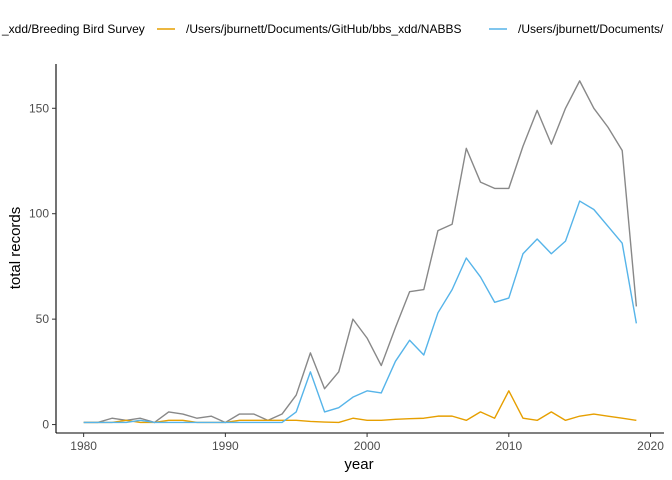  What do you see at coordinates (39, 214) in the screenshot?
I see `y-tick-label: 100` at bounding box center [39, 214].